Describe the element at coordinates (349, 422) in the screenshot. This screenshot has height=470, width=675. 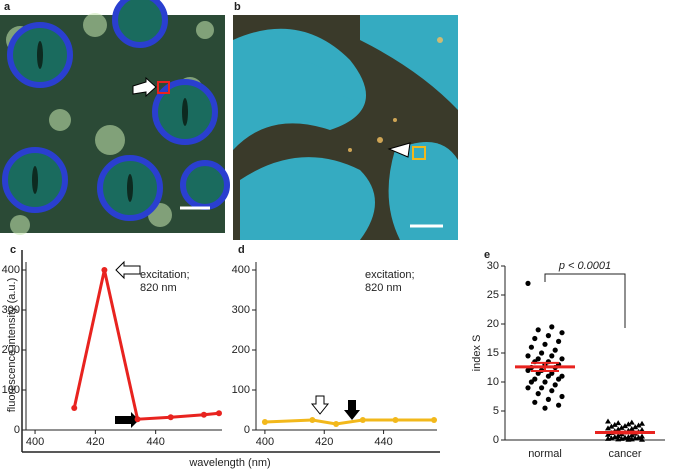
I see `data-line` at that location.